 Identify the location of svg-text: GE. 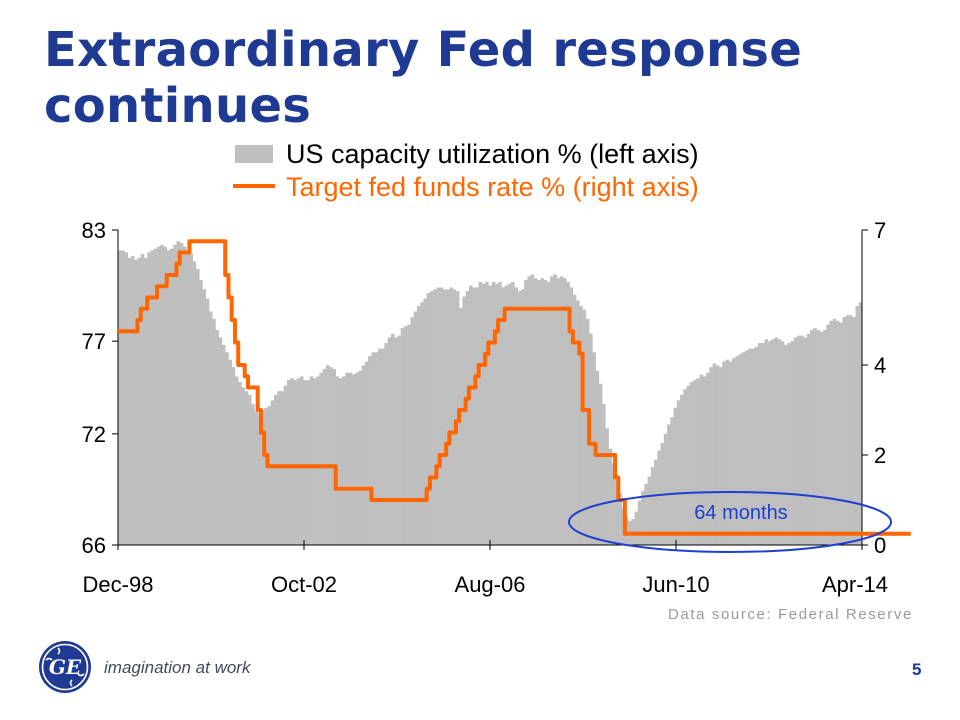
(65, 667).